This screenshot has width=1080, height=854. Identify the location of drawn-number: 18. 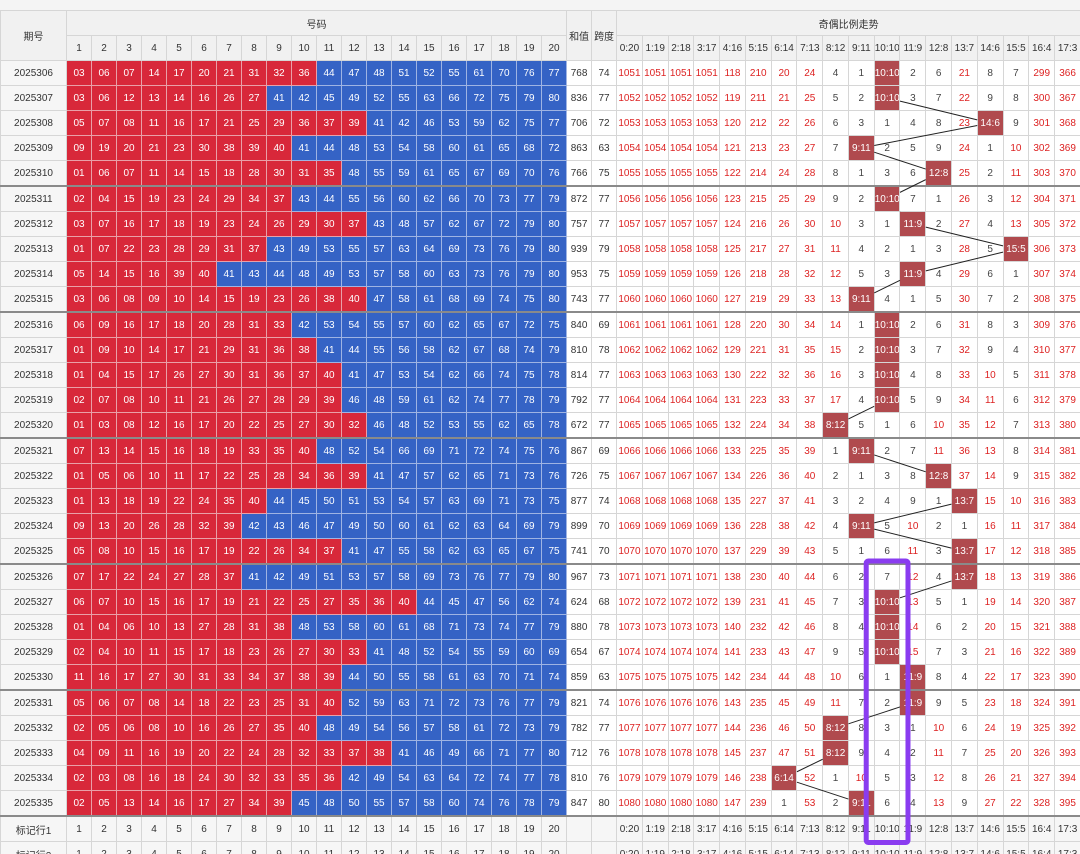
(204, 702).